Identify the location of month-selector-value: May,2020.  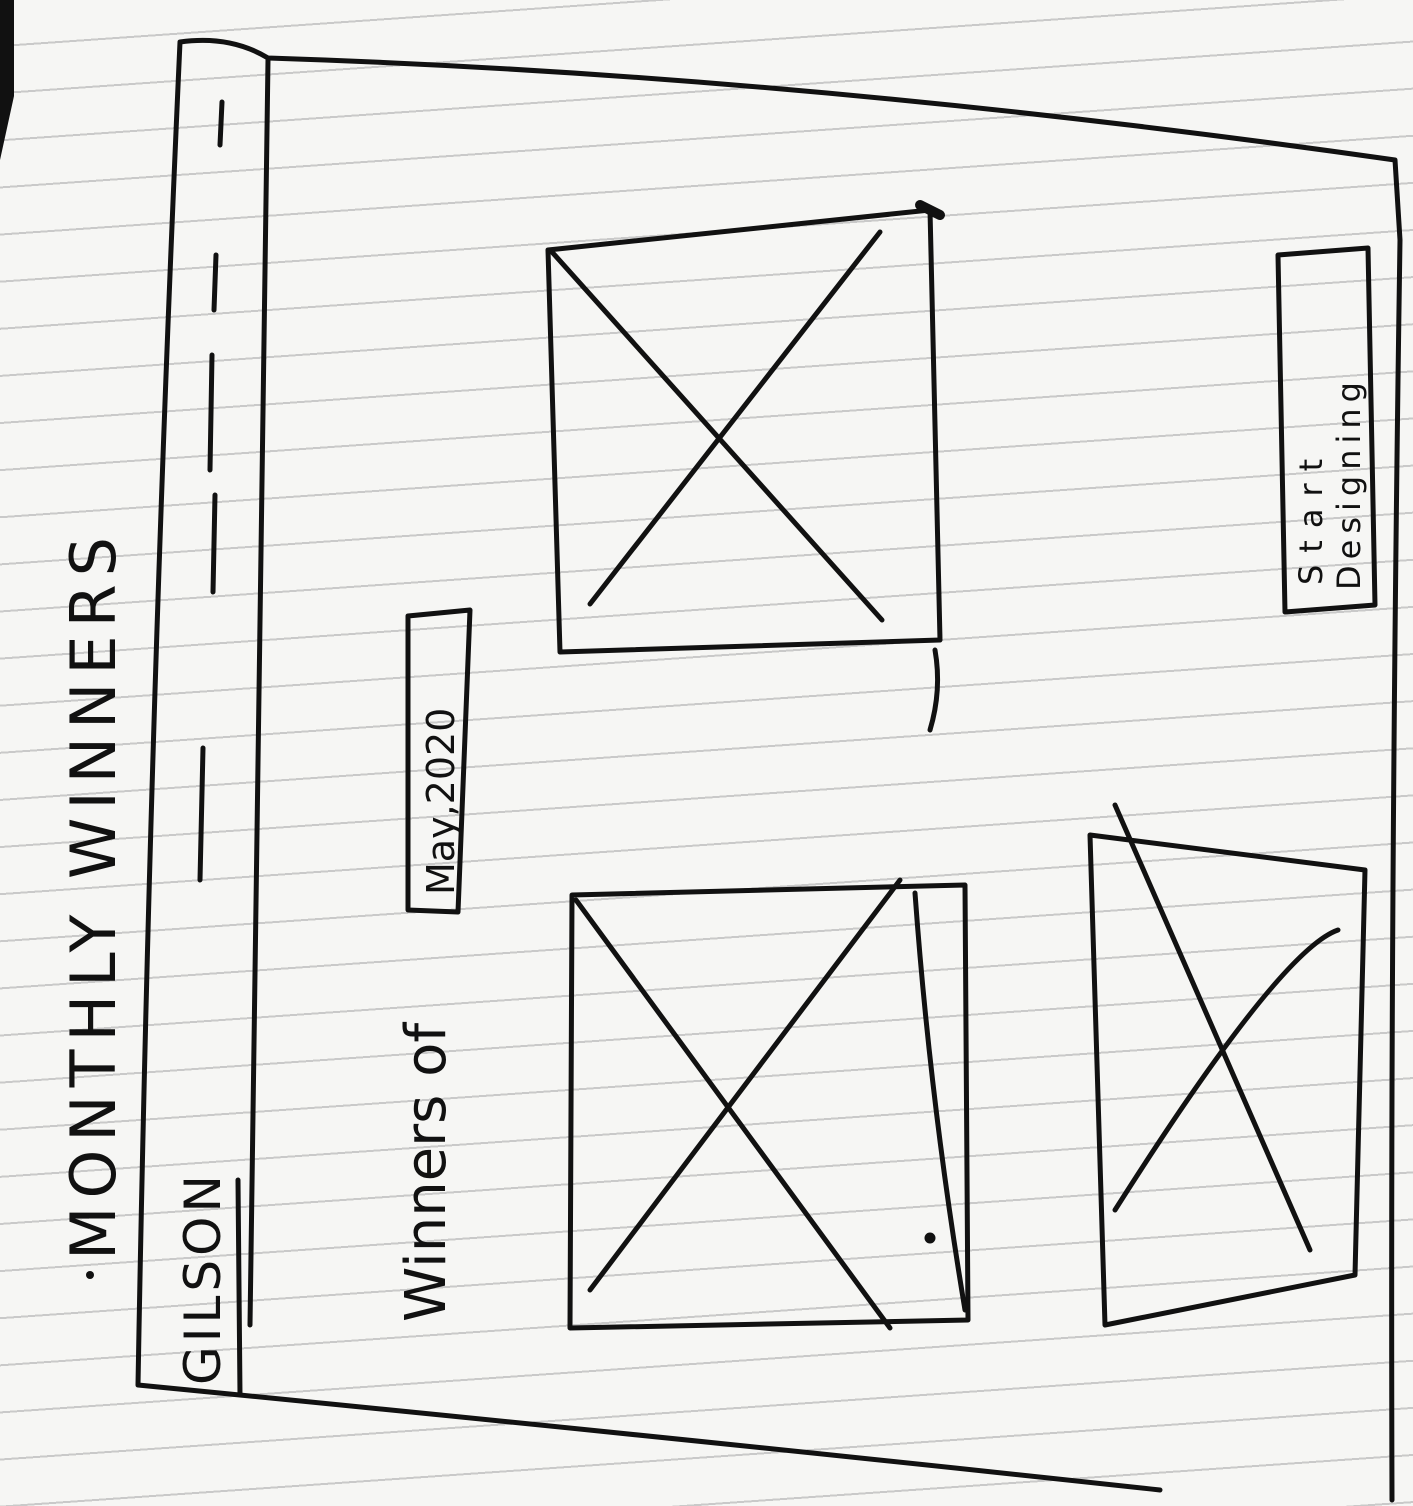
(441, 801).